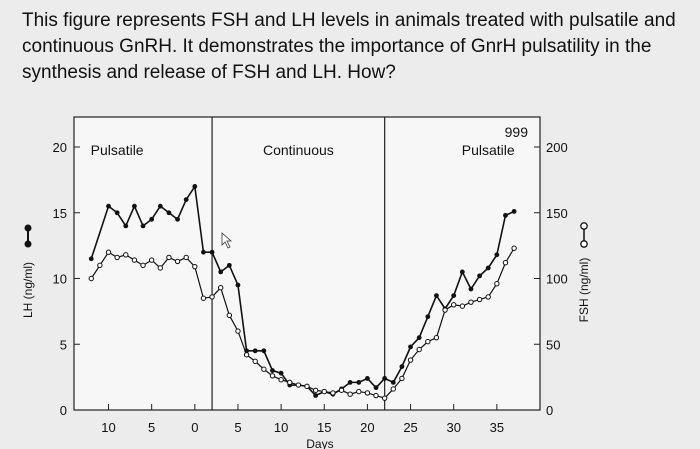  Describe the element at coordinates (310, 141) in the screenshot. I see `phase-labels: Pulsatile Continuous Pulsatile 999` at that location.